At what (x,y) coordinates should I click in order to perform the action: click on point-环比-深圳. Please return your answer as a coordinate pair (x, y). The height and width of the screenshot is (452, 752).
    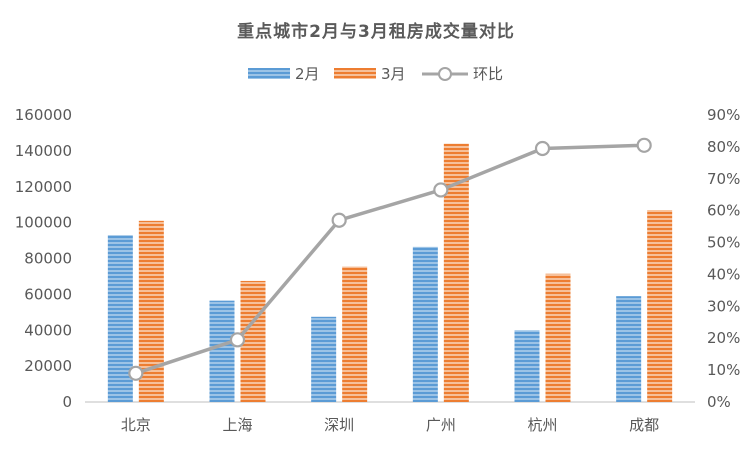
    Looking at the image, I should click on (339, 220).